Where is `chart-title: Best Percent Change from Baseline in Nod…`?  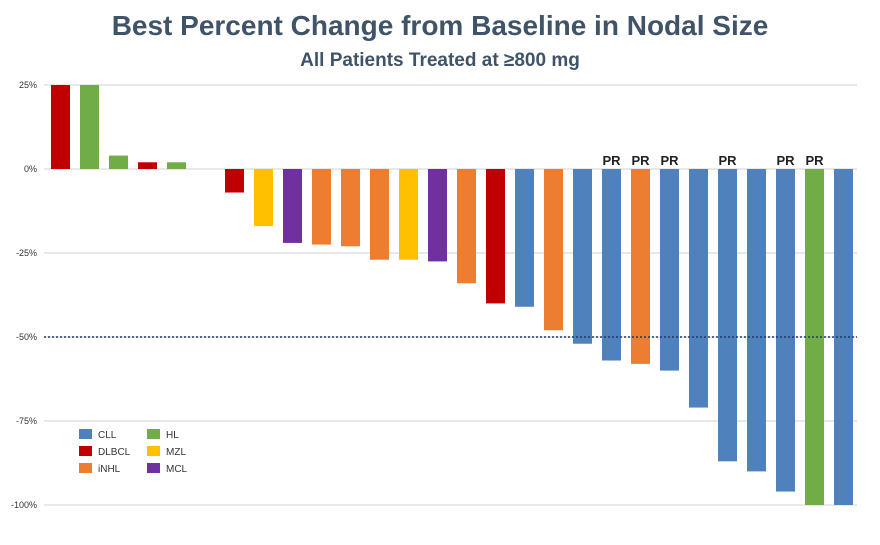
chart-title: Best Percent Change from Baseline in Nod… is located at coordinates (440, 25).